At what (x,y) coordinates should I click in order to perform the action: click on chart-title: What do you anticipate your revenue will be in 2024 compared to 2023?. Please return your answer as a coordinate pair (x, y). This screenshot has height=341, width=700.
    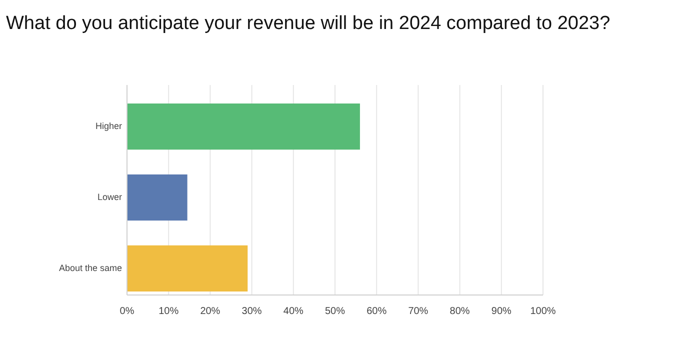
    Looking at the image, I should click on (308, 23).